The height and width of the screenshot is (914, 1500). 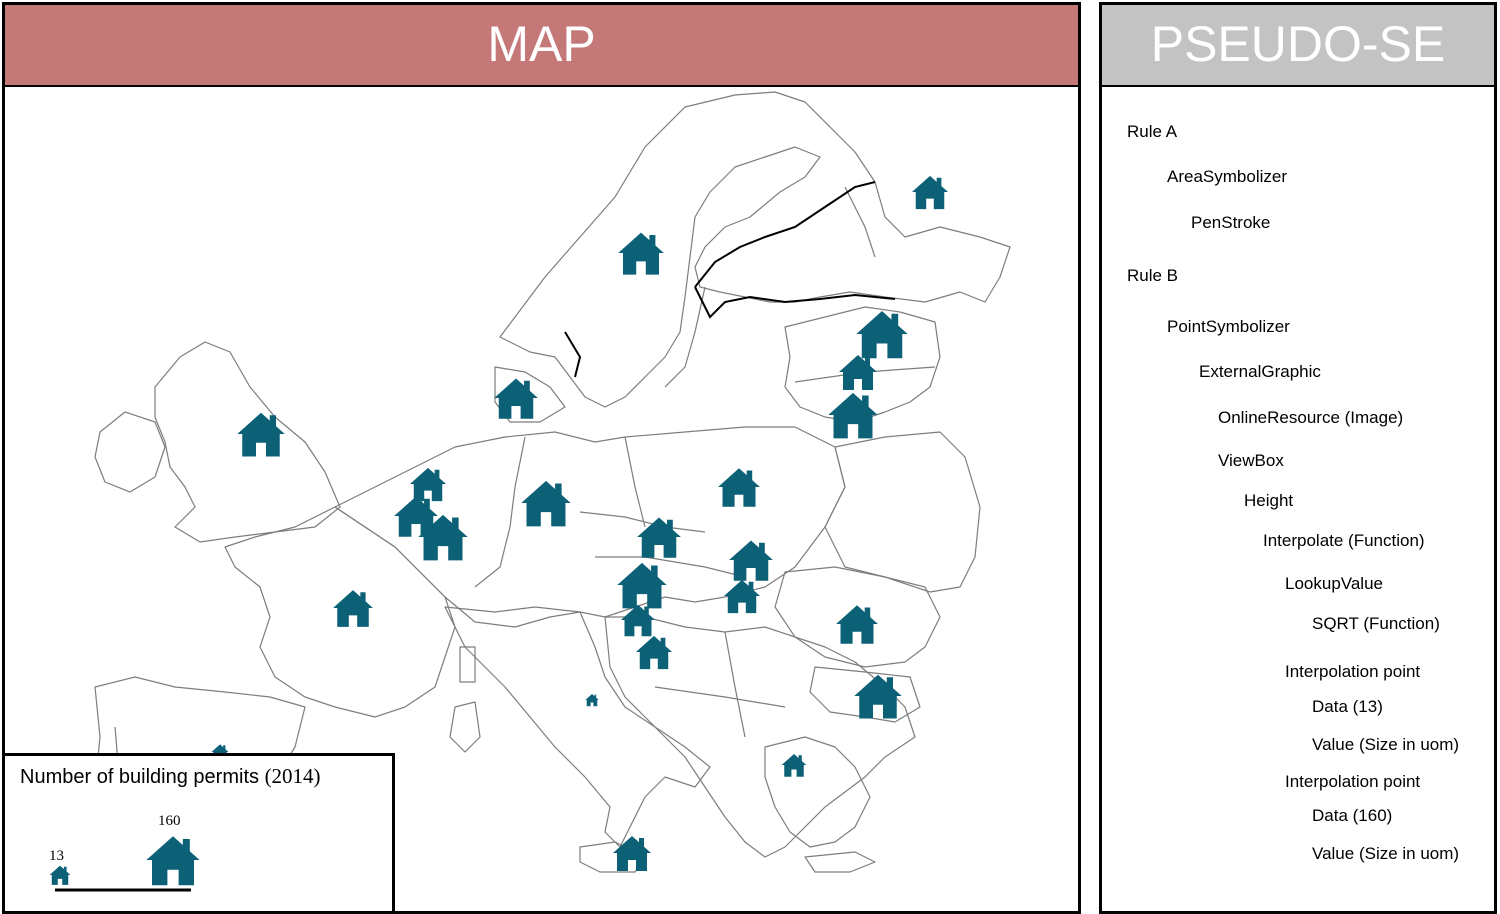 I want to click on legend-max-label: 160, so click(x=169, y=821).